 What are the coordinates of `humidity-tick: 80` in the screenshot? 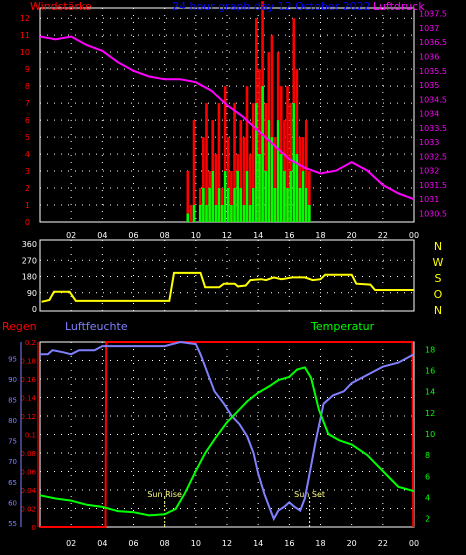 It's located at (12, 421).